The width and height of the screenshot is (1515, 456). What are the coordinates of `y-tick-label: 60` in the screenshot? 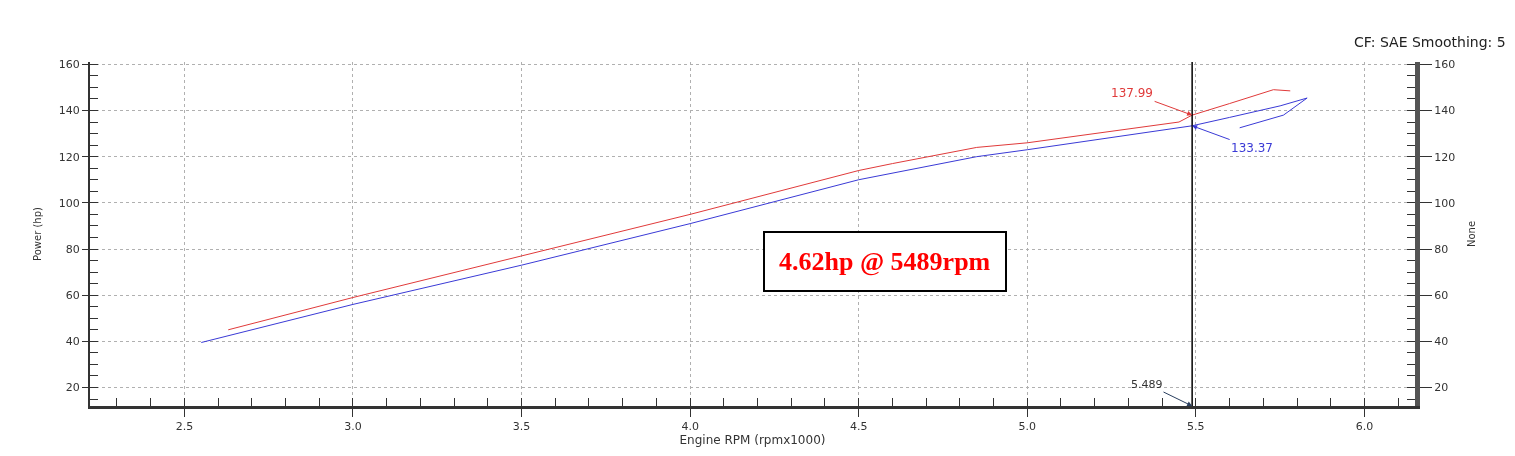 It's located at (72, 296).